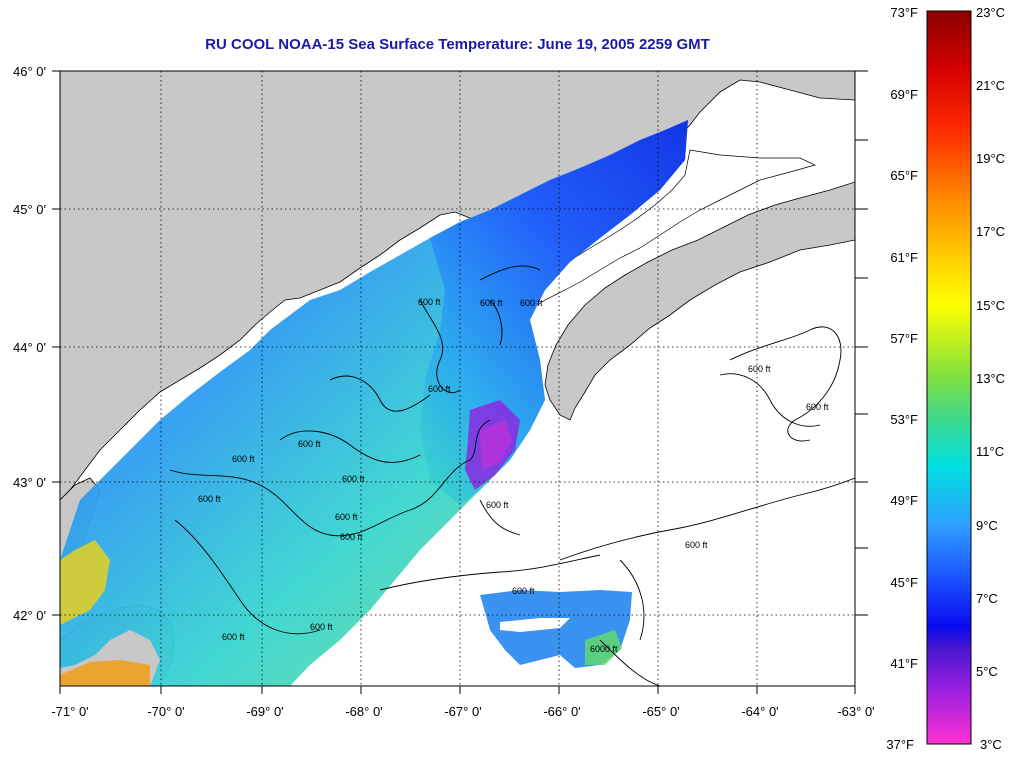 The height and width of the screenshot is (761, 1016). Describe the element at coordinates (904, 94) in the screenshot. I see `colorbar-fahrenheit-label: 69°F` at that location.